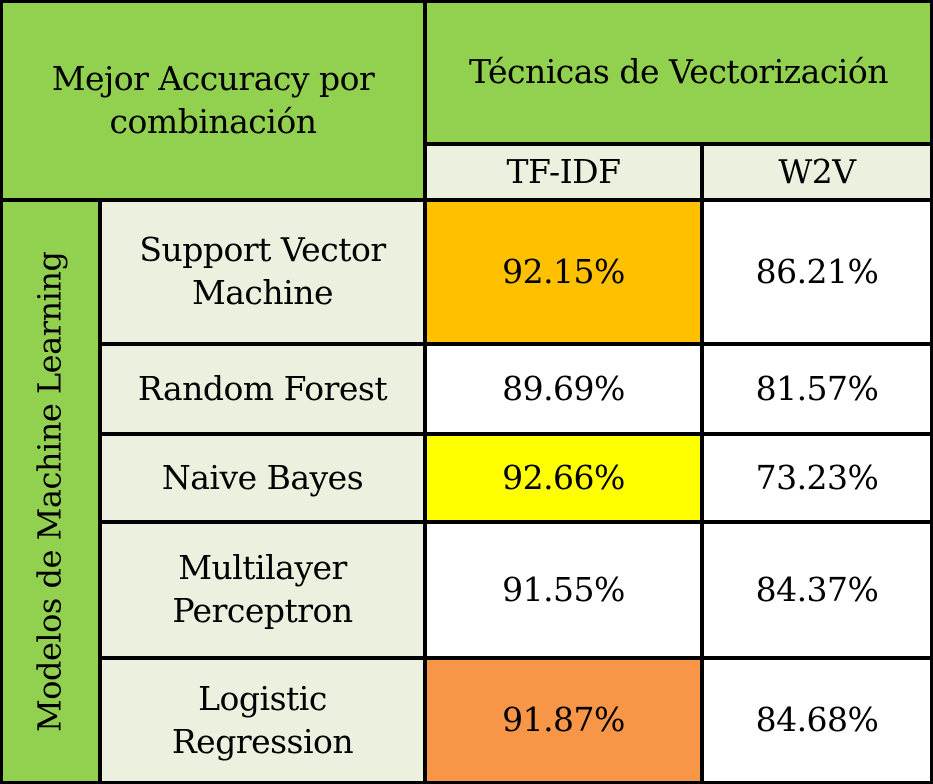 The width and height of the screenshot is (933, 784). I want to click on tfidf-value: 91.87%, so click(563, 720).